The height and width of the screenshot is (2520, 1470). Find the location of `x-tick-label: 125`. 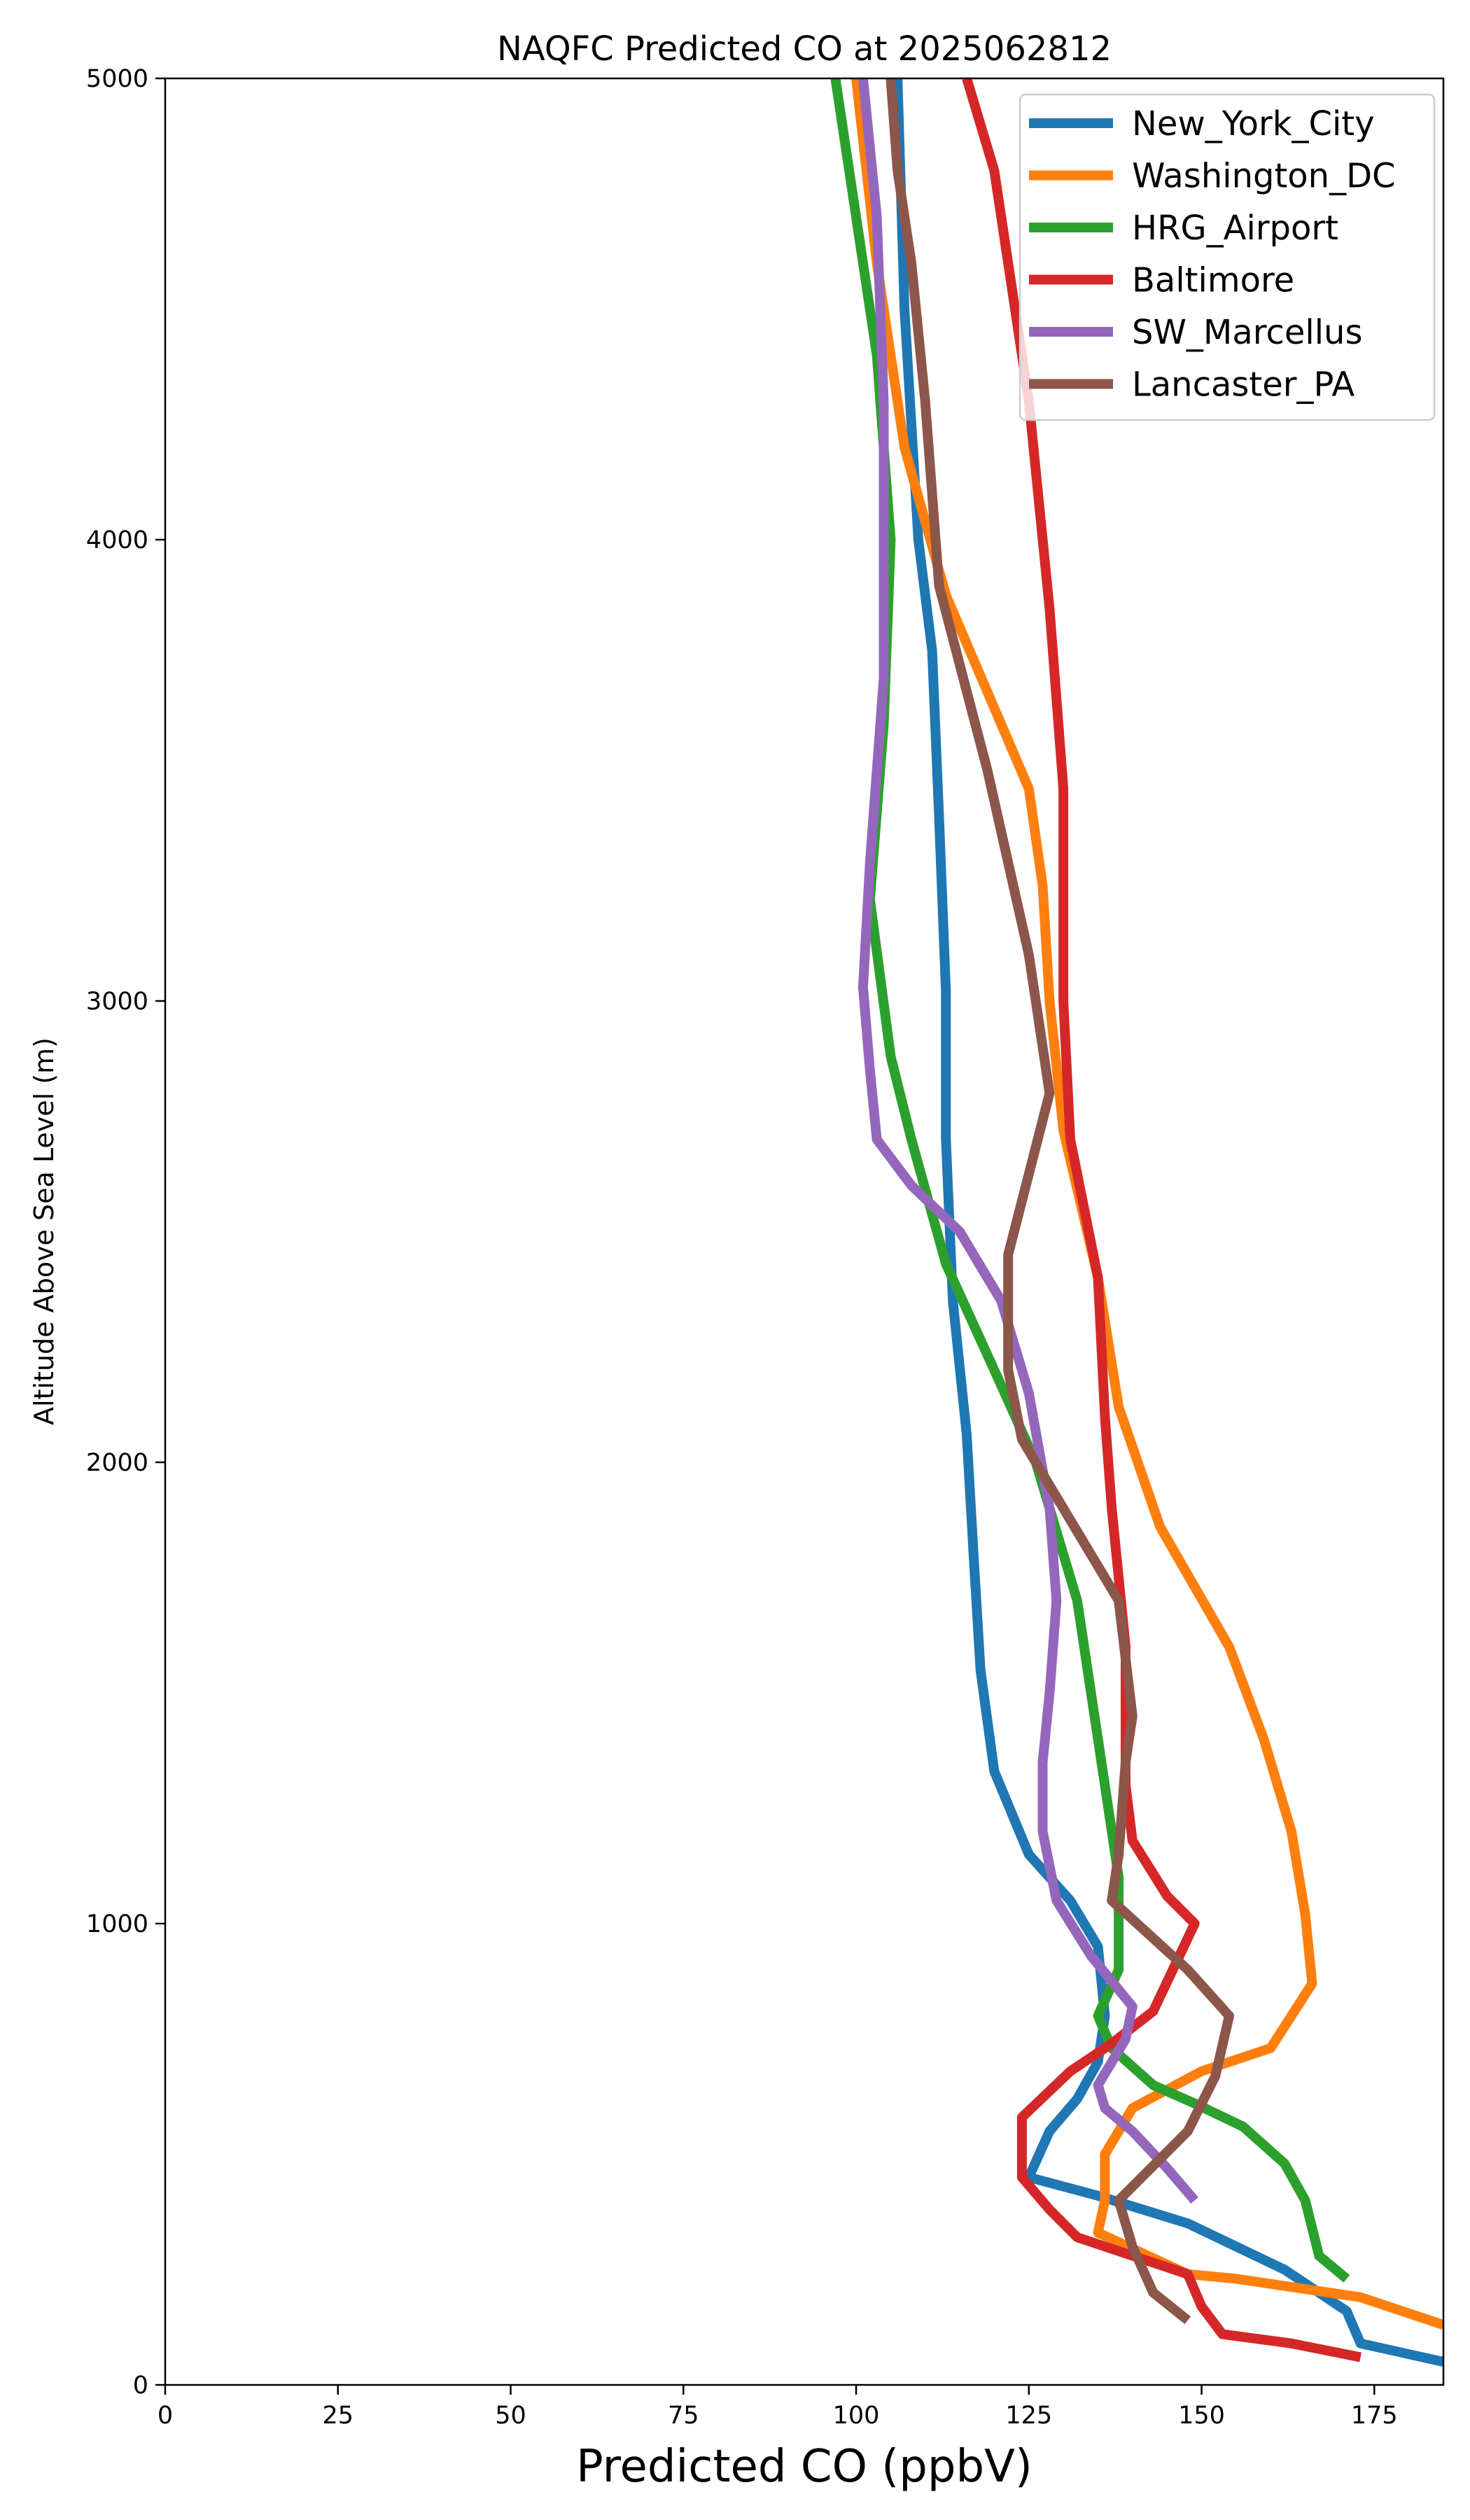

x-tick-label: 125 is located at coordinates (1028, 2416).